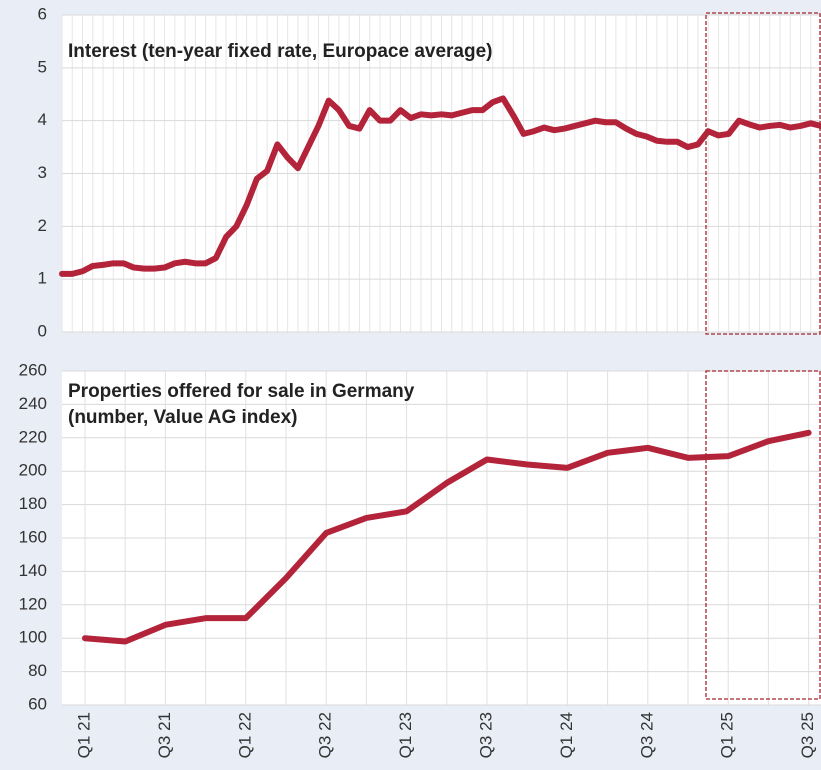 This screenshot has height=770, width=821. I want to click on y-tick-label: 200, so click(33, 470).